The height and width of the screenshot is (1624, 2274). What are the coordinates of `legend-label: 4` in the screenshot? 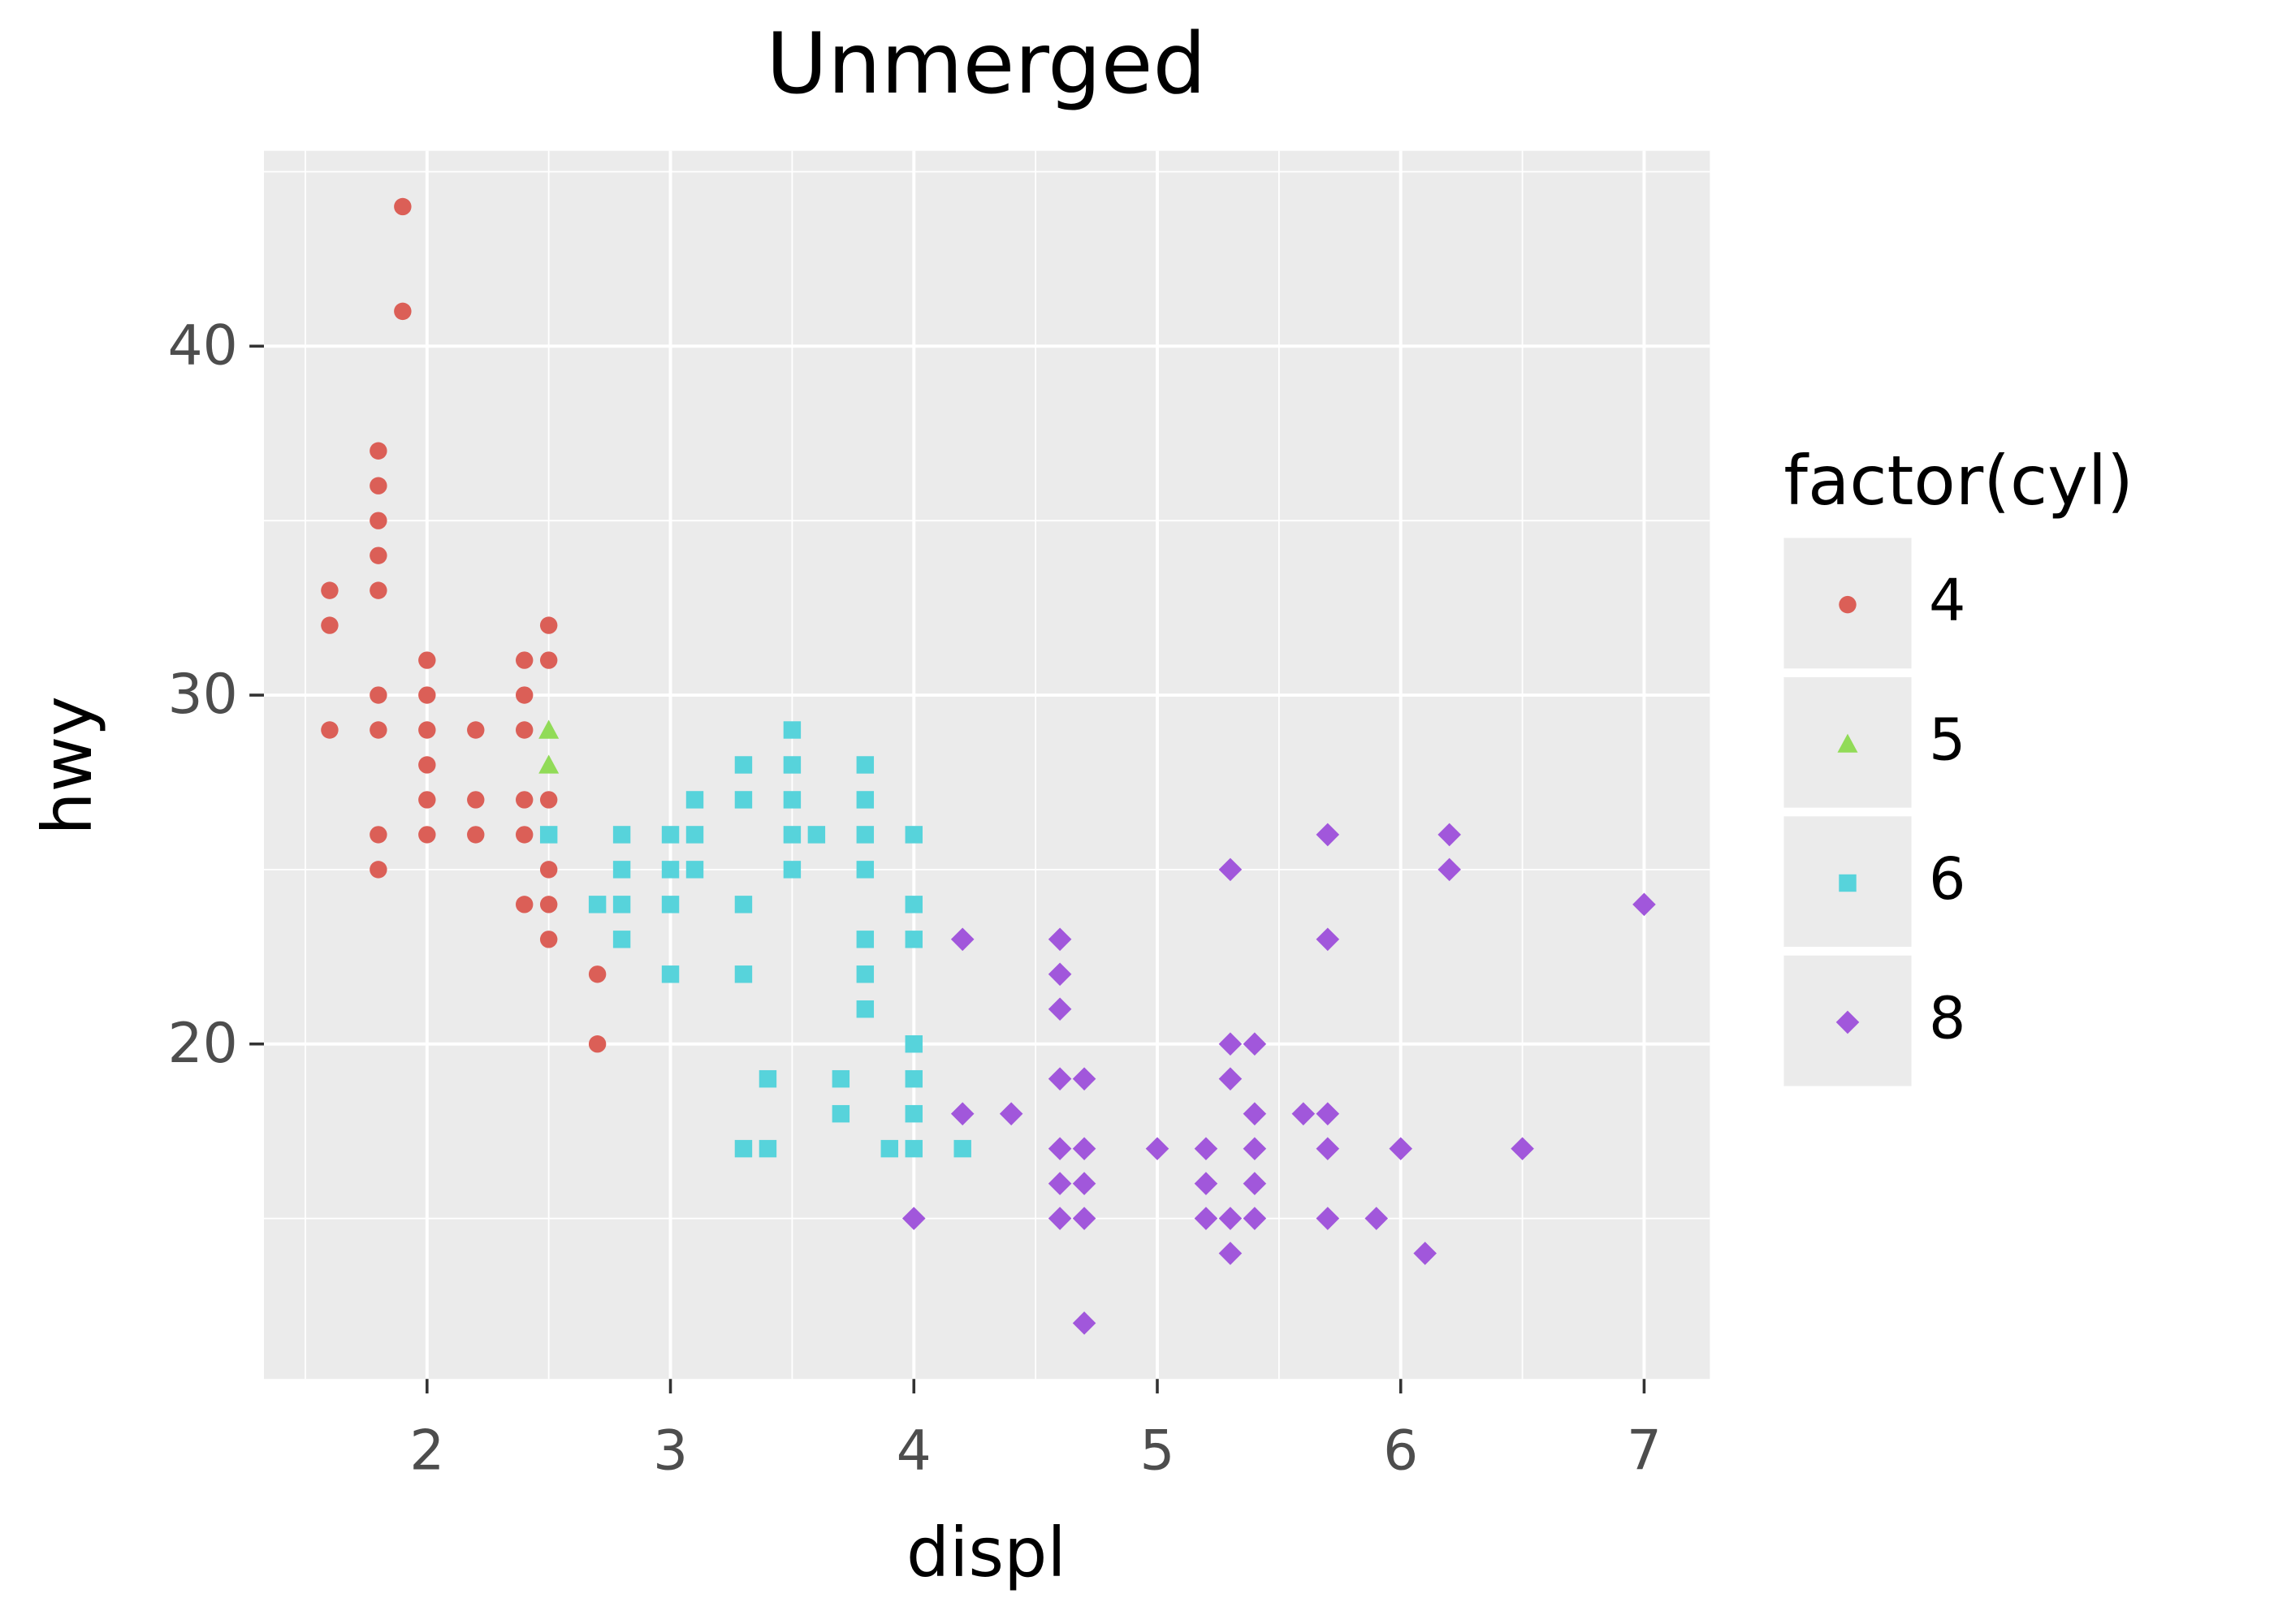 It's located at (1947, 601).